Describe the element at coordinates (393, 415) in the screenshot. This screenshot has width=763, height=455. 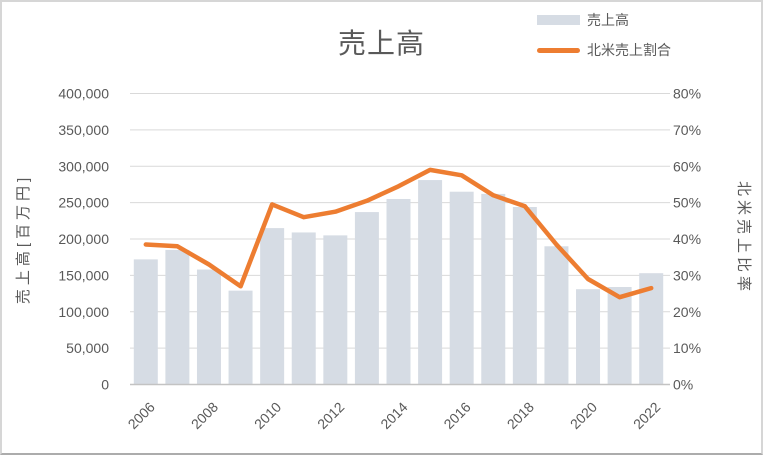
I see `x-axis-tick-label: 2014` at that location.